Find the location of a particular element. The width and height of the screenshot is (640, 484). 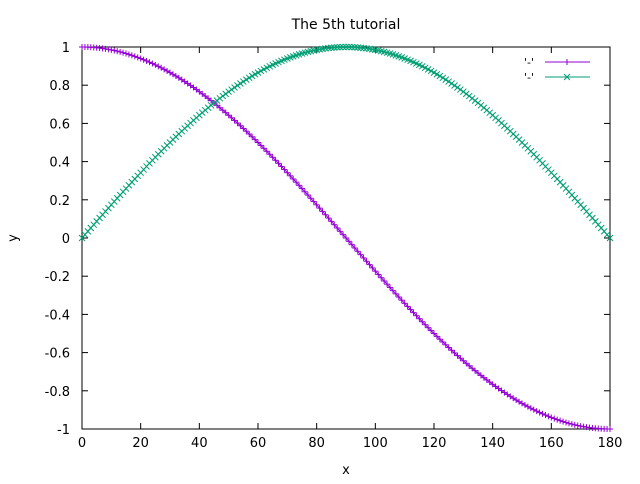

x-tick-label: 180 is located at coordinates (610, 443).